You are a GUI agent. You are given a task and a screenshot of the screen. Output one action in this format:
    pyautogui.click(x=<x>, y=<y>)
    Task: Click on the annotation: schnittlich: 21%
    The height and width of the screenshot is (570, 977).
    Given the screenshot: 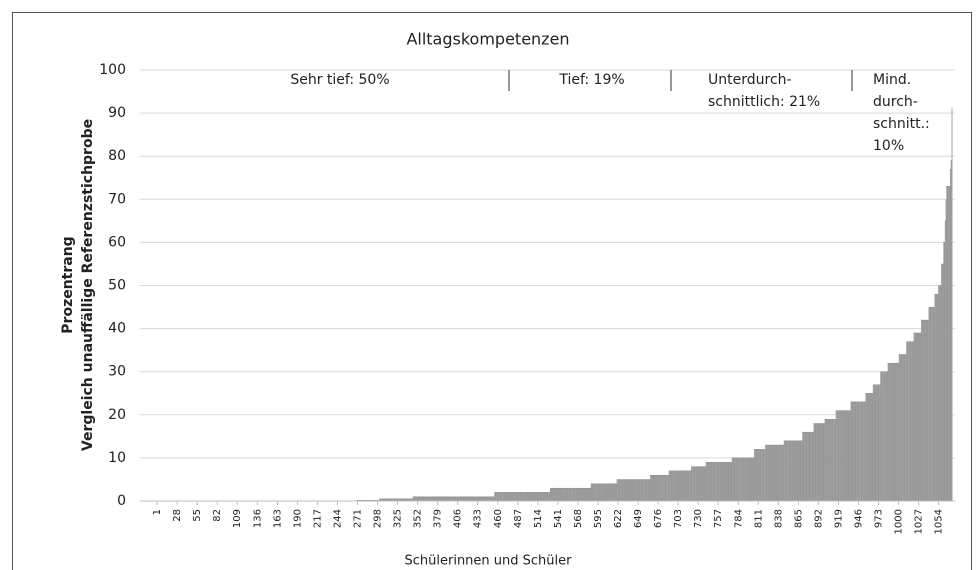 What is the action you would take?
    pyautogui.click(x=764, y=102)
    